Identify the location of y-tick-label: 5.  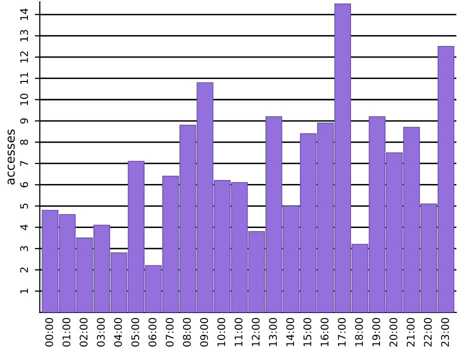
(24, 206).